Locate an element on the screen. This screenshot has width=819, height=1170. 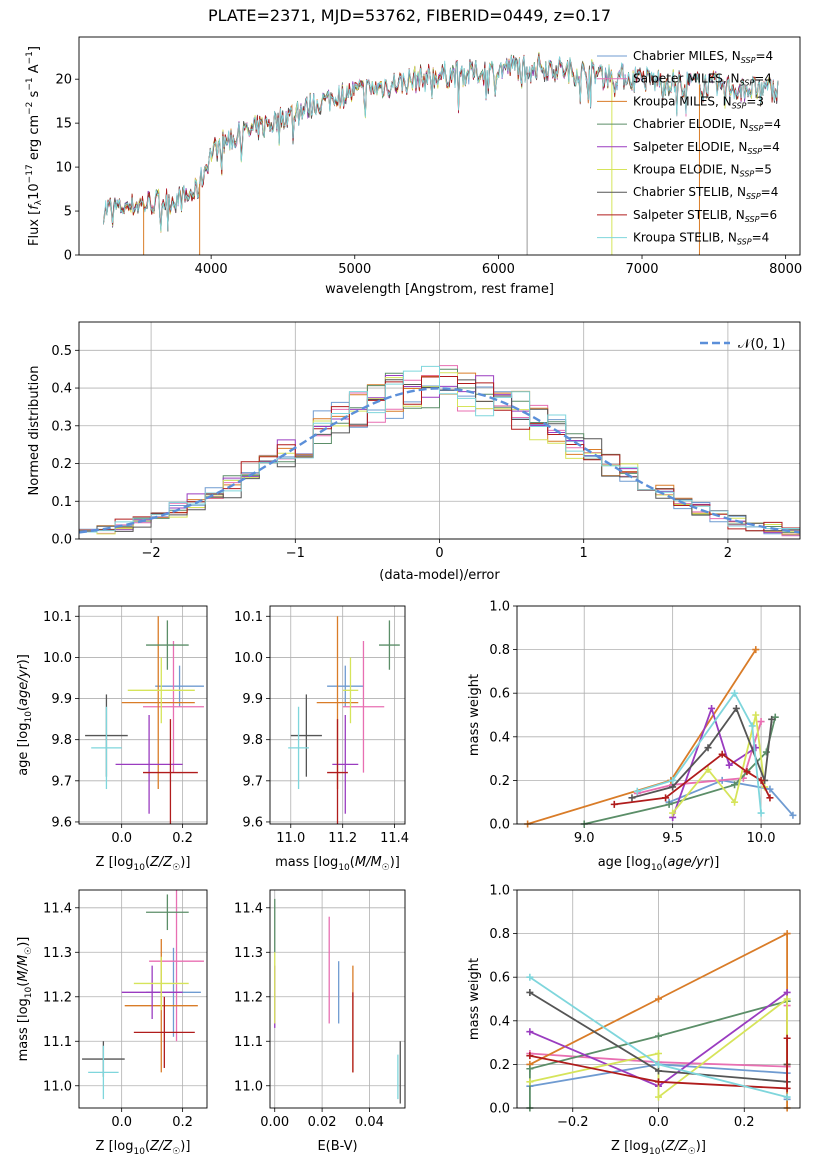
x-tick-label: 11.2 is located at coordinates (342, 838).